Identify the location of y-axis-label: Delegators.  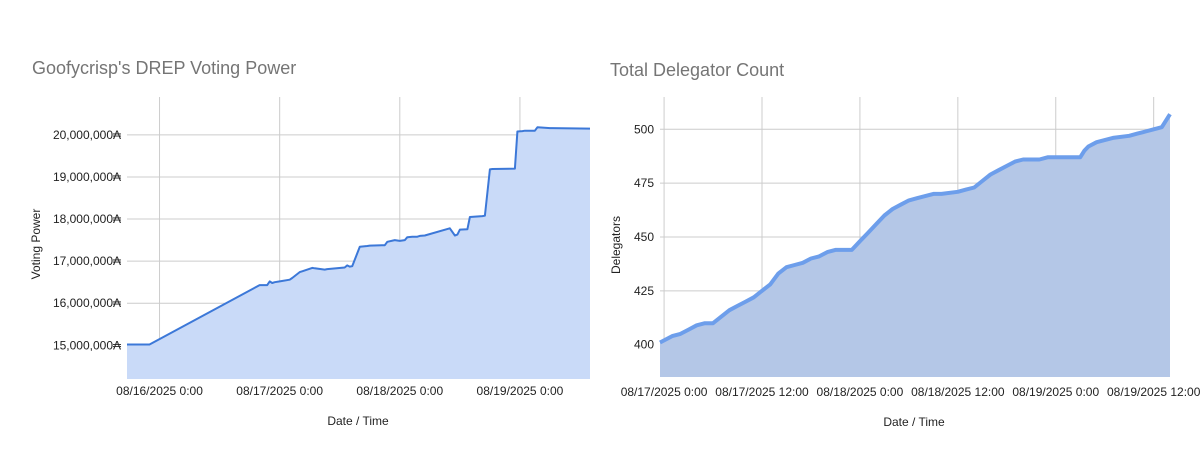
(616, 245).